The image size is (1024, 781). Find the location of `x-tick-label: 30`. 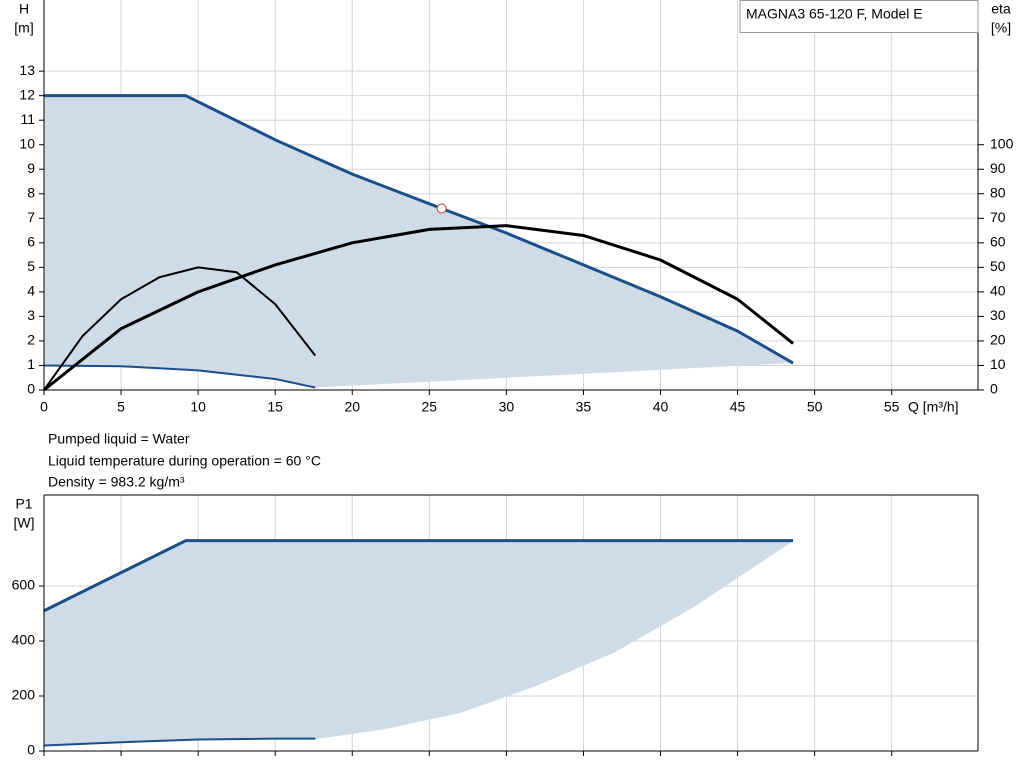

x-tick-label: 30 is located at coordinates (507, 407).